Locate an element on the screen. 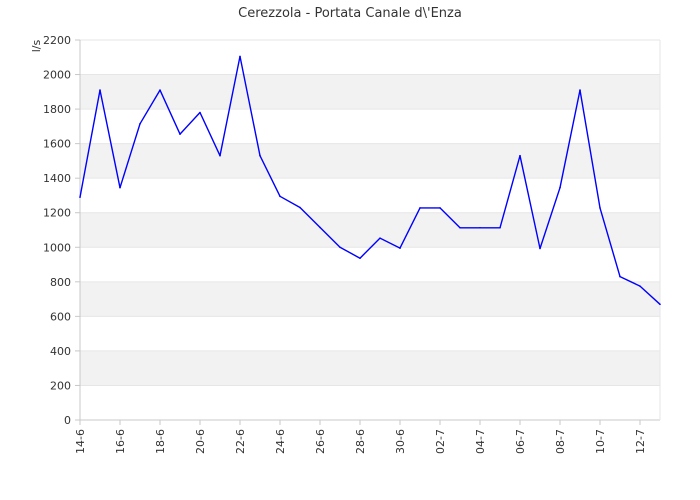 The height and width of the screenshot is (500, 700). x-tick-label: 10-7 is located at coordinates (600, 441).